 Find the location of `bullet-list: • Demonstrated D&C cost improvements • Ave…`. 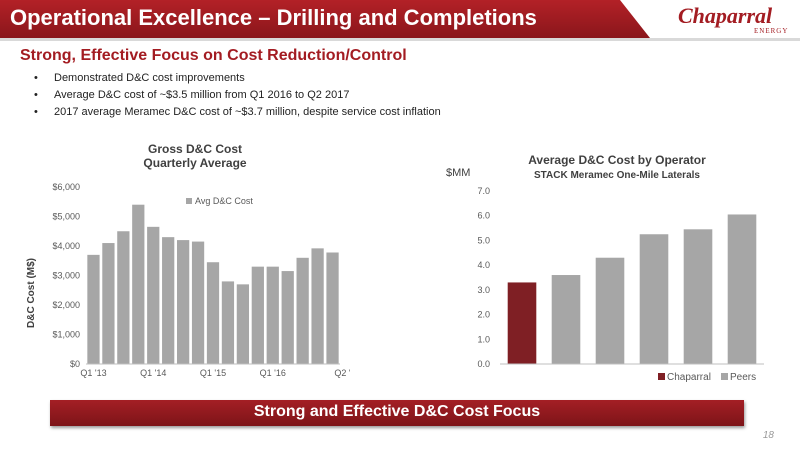

bullet-list: • Demonstrated D&C cost improvements • Ave… is located at coordinates (237, 95).